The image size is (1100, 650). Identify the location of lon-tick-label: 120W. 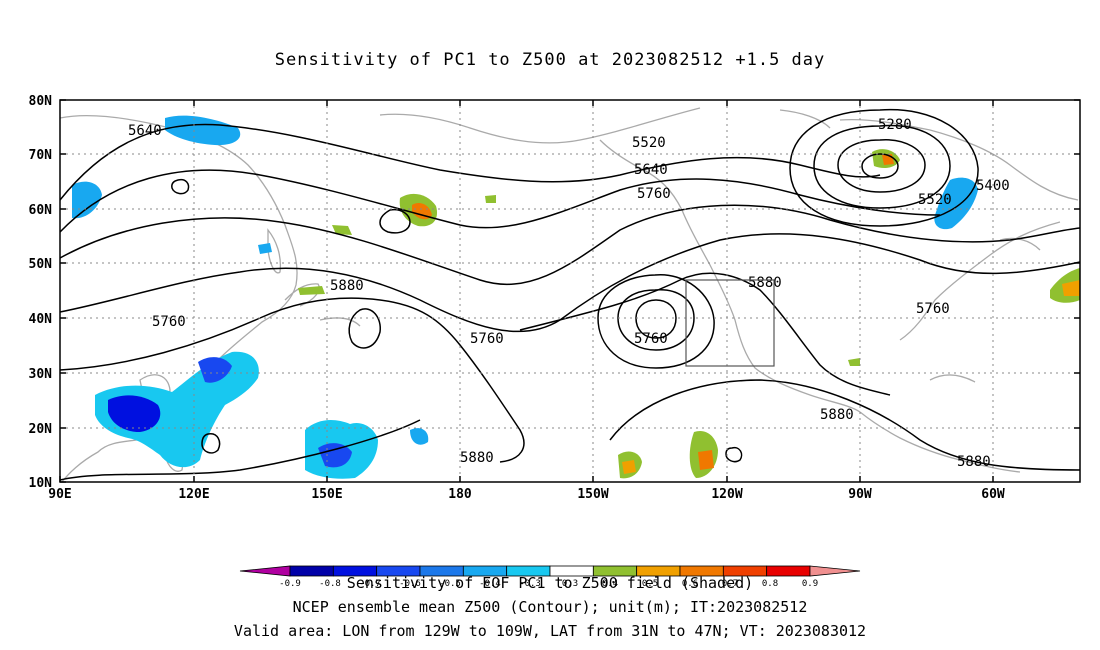
(726, 494).